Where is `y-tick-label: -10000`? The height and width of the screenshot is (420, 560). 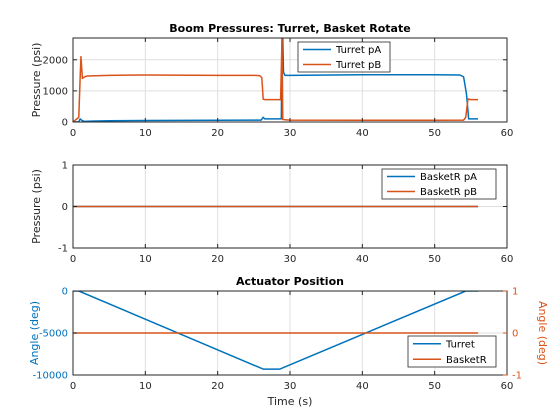
y-tick-label: -10000 is located at coordinates (50, 376).